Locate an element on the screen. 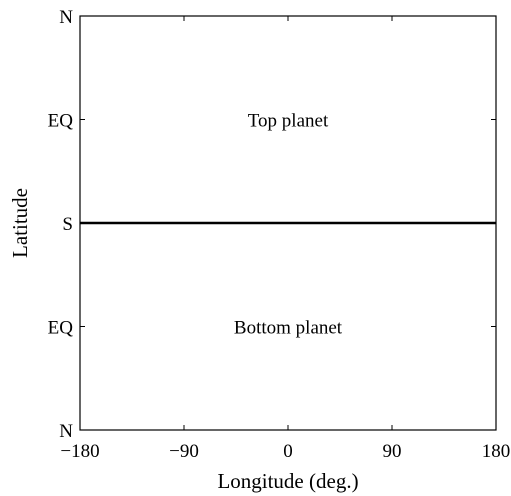 The width and height of the screenshot is (511, 496). annotations: Top planet Bottom planet is located at coordinates (288, 225).